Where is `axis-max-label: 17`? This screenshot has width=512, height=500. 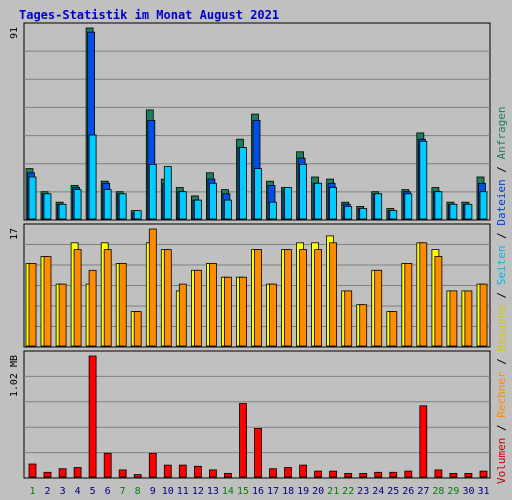
axis-max-label: 17 is located at coordinates (14, 234).